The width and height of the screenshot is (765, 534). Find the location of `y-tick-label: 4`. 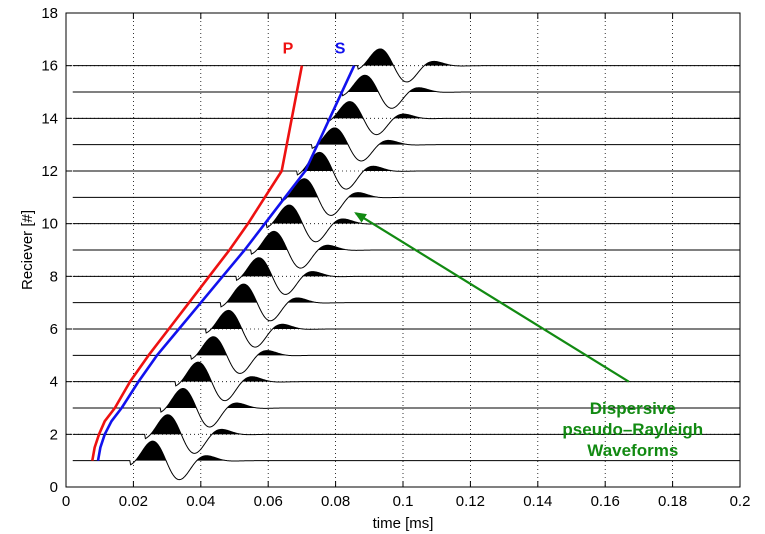

y-tick-label: 4 is located at coordinates (54, 382).